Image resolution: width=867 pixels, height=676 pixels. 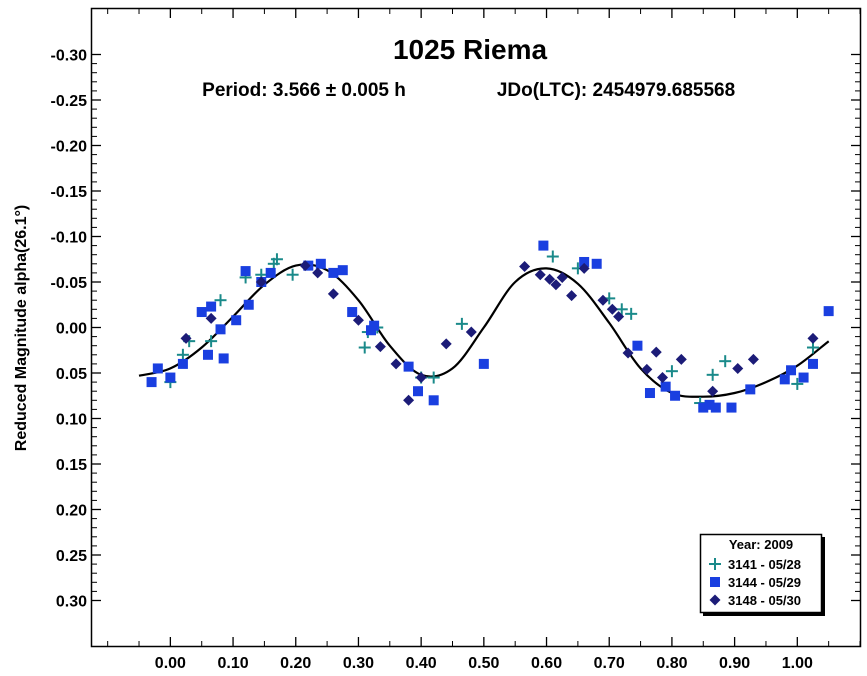 What do you see at coordinates (797, 663) in the screenshot?
I see `x-tick-label: 1.00` at bounding box center [797, 663].